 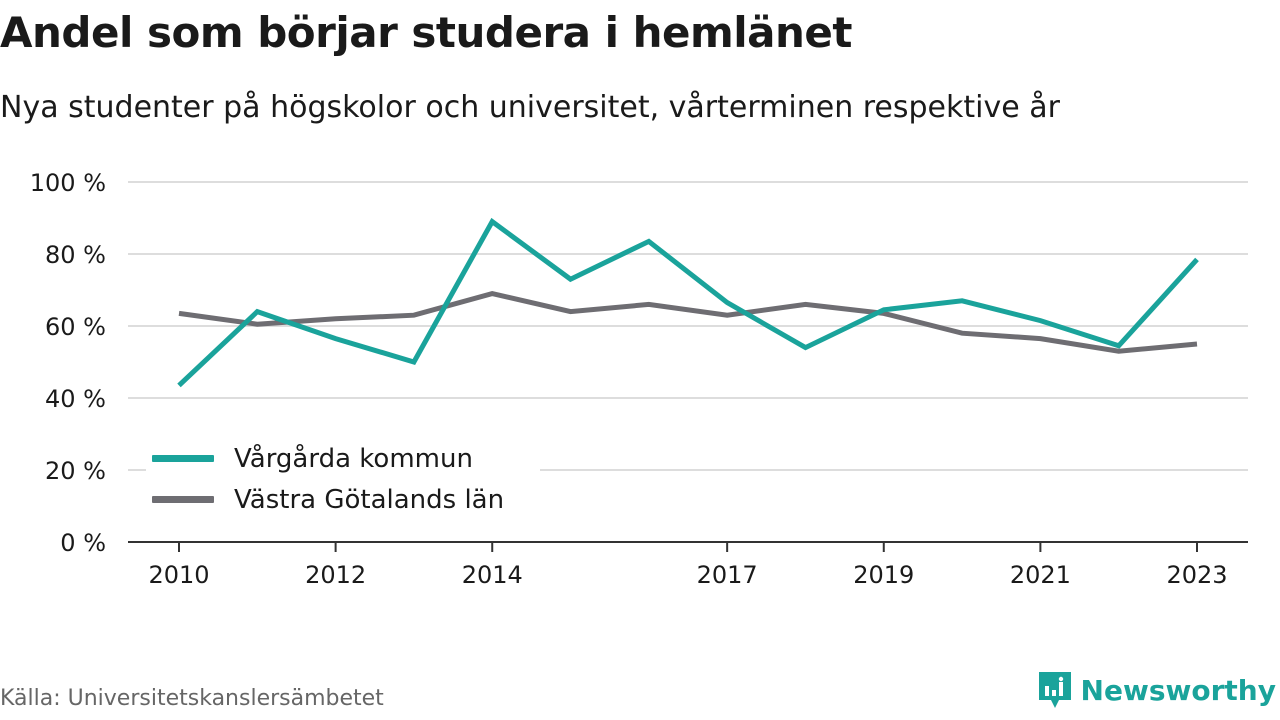 I want to click on x-axis: 2010 2012 2014 2017 2019 2021 2023, so click(x=688, y=565).